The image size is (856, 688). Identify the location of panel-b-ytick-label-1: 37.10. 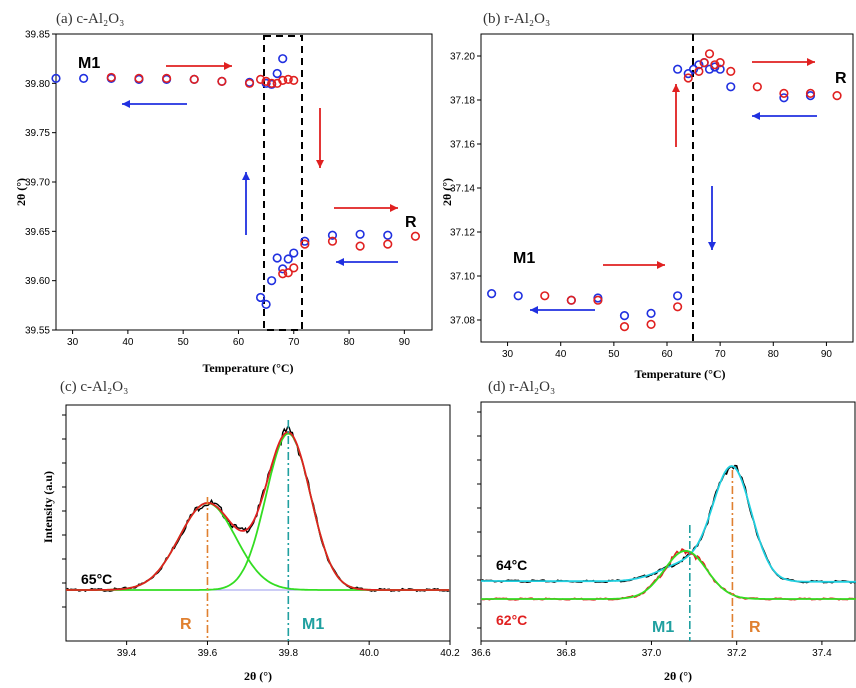
(462, 277).